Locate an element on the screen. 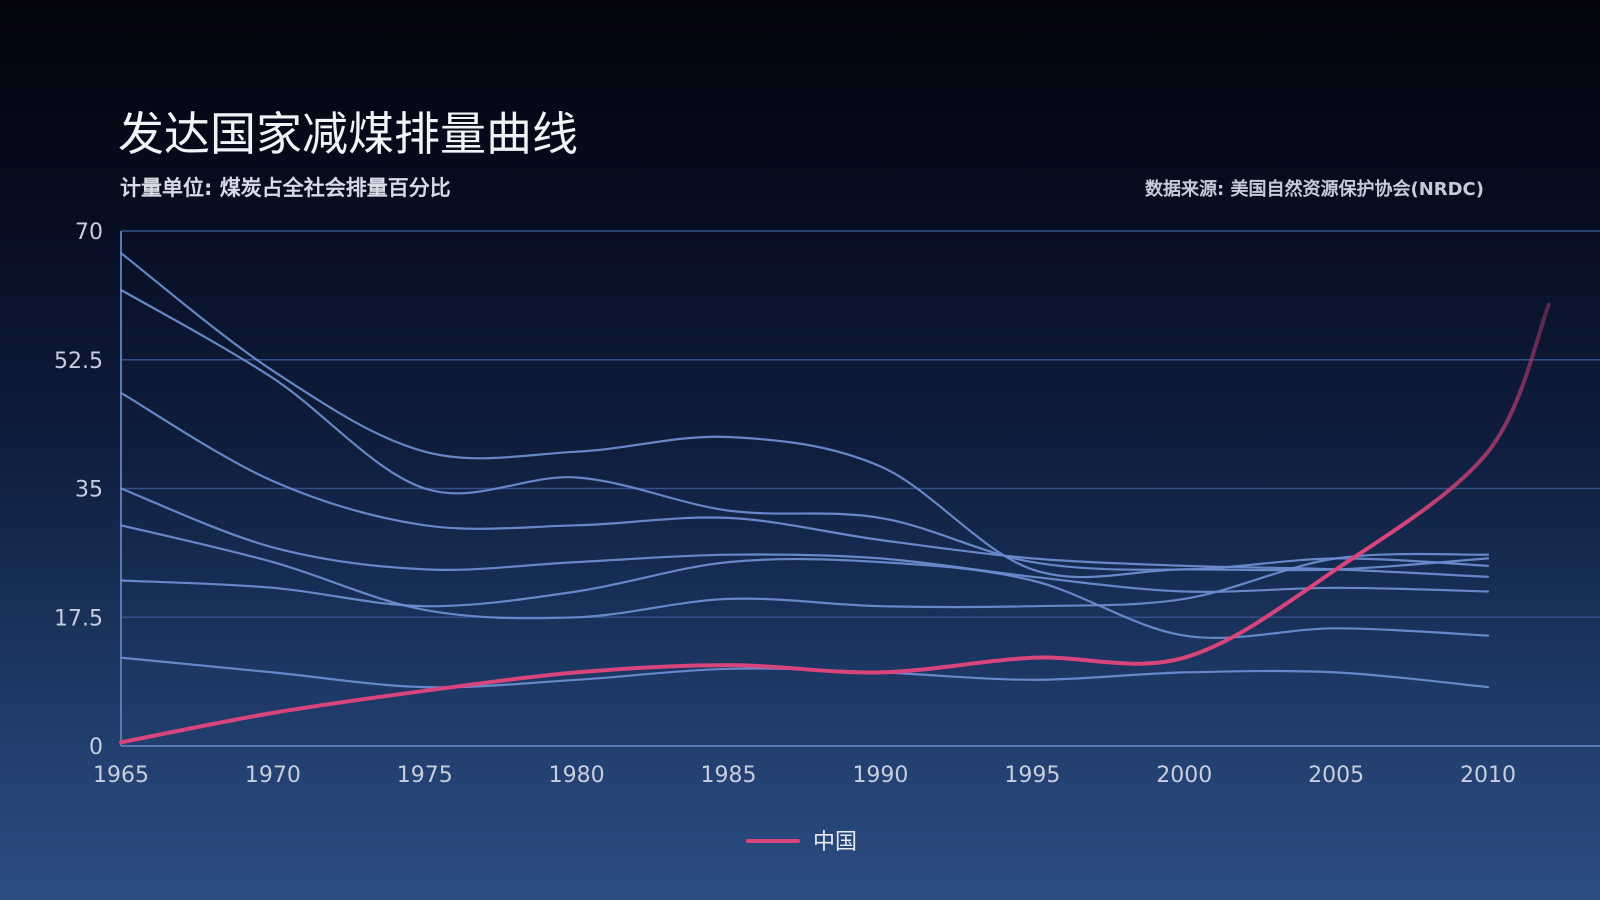  x-tick-label: 1975 is located at coordinates (425, 775).